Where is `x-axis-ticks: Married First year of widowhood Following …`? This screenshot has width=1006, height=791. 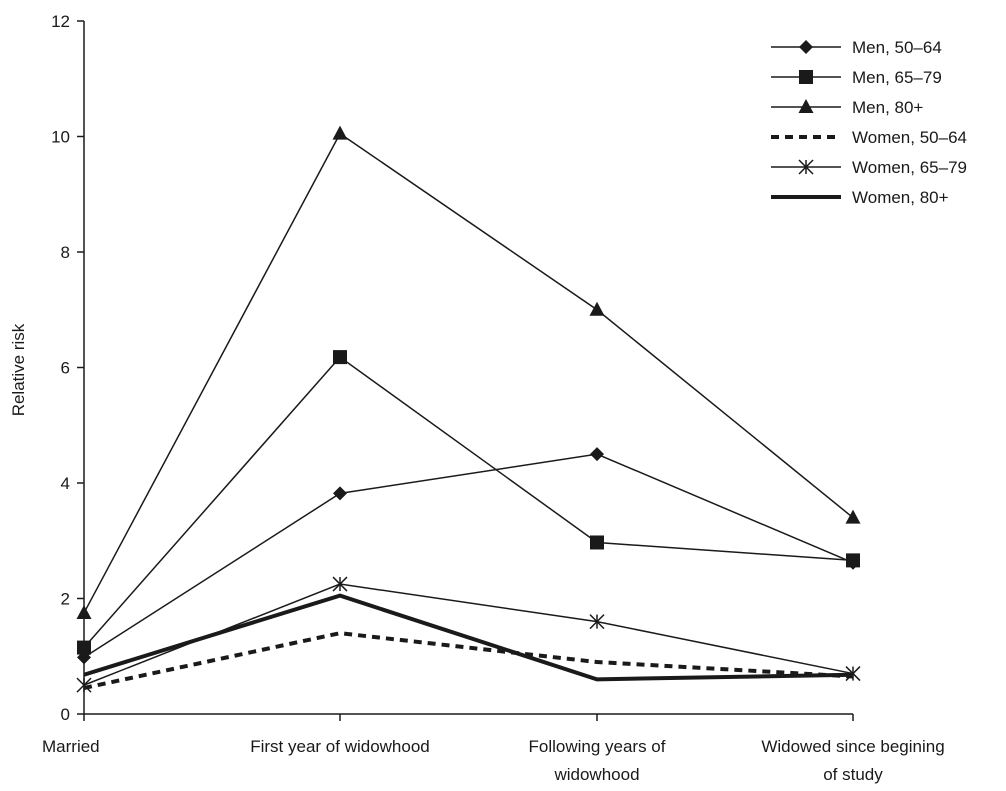
x-axis-ticks: Married First year of widowhood Following … is located at coordinates (493, 749).